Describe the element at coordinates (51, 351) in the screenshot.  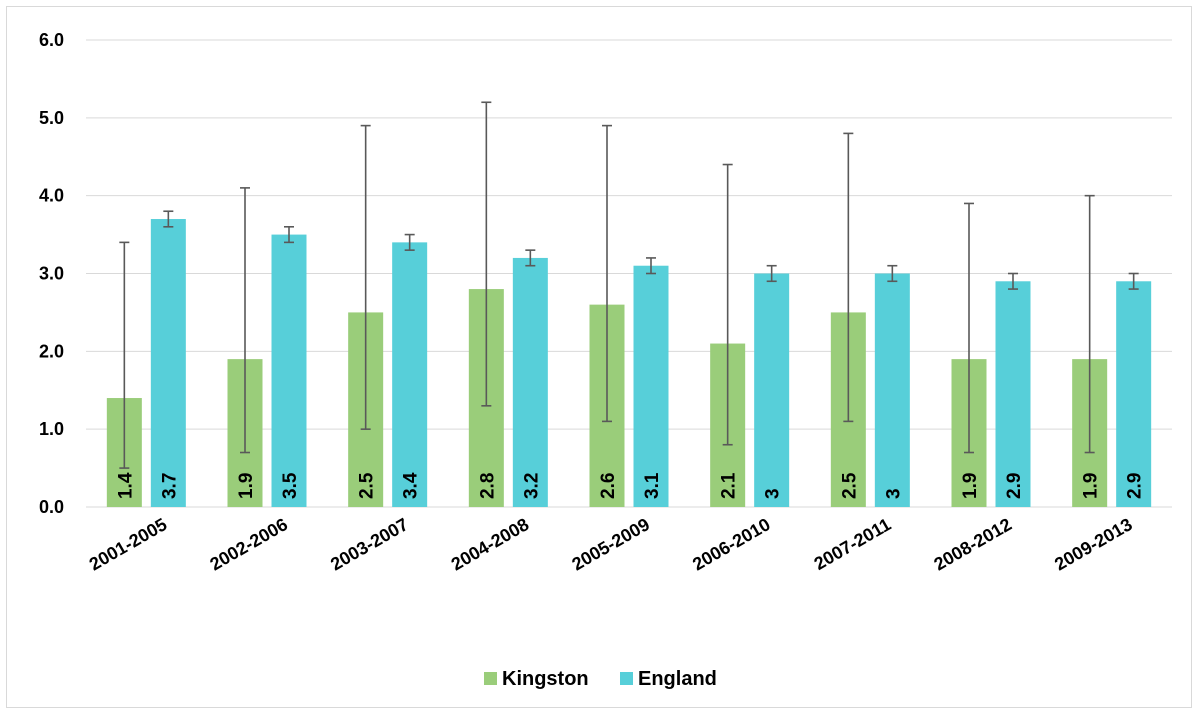
I see `y-tick-label: 2.0` at that location.